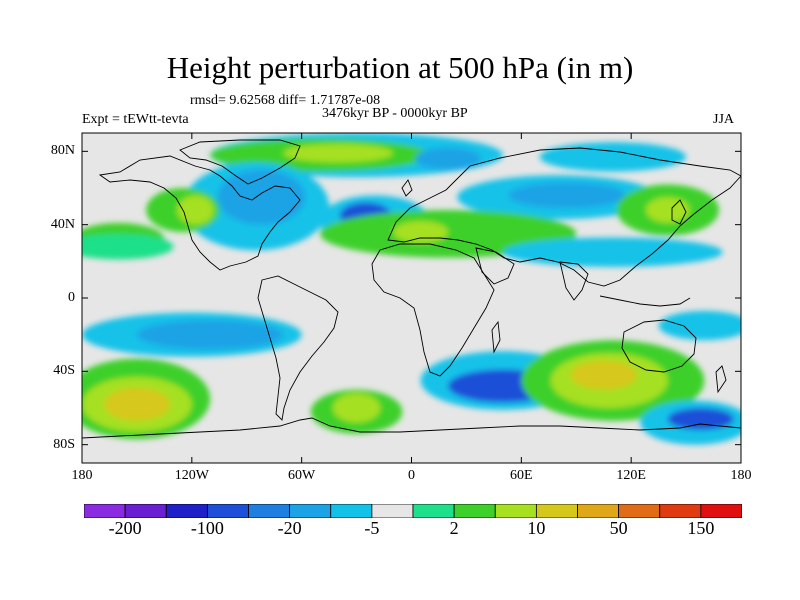  I want to click on colorbar-label: -100, so click(207, 528).